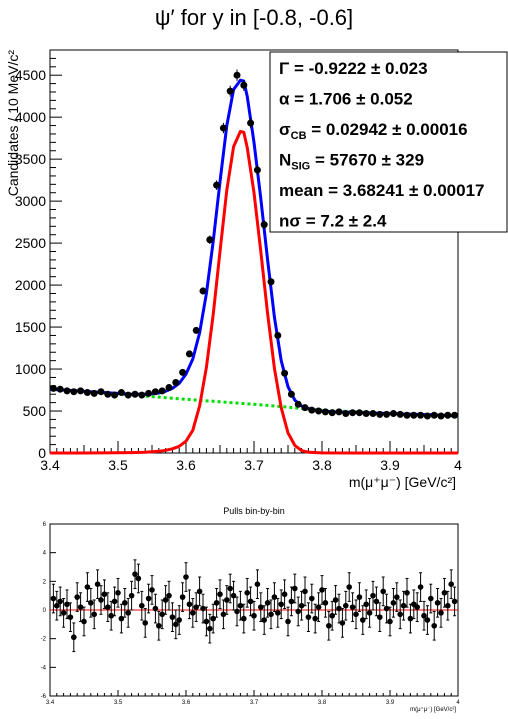  Describe the element at coordinates (390, 703) in the screenshot. I see `pull-xtick-label: 3.9` at that location.